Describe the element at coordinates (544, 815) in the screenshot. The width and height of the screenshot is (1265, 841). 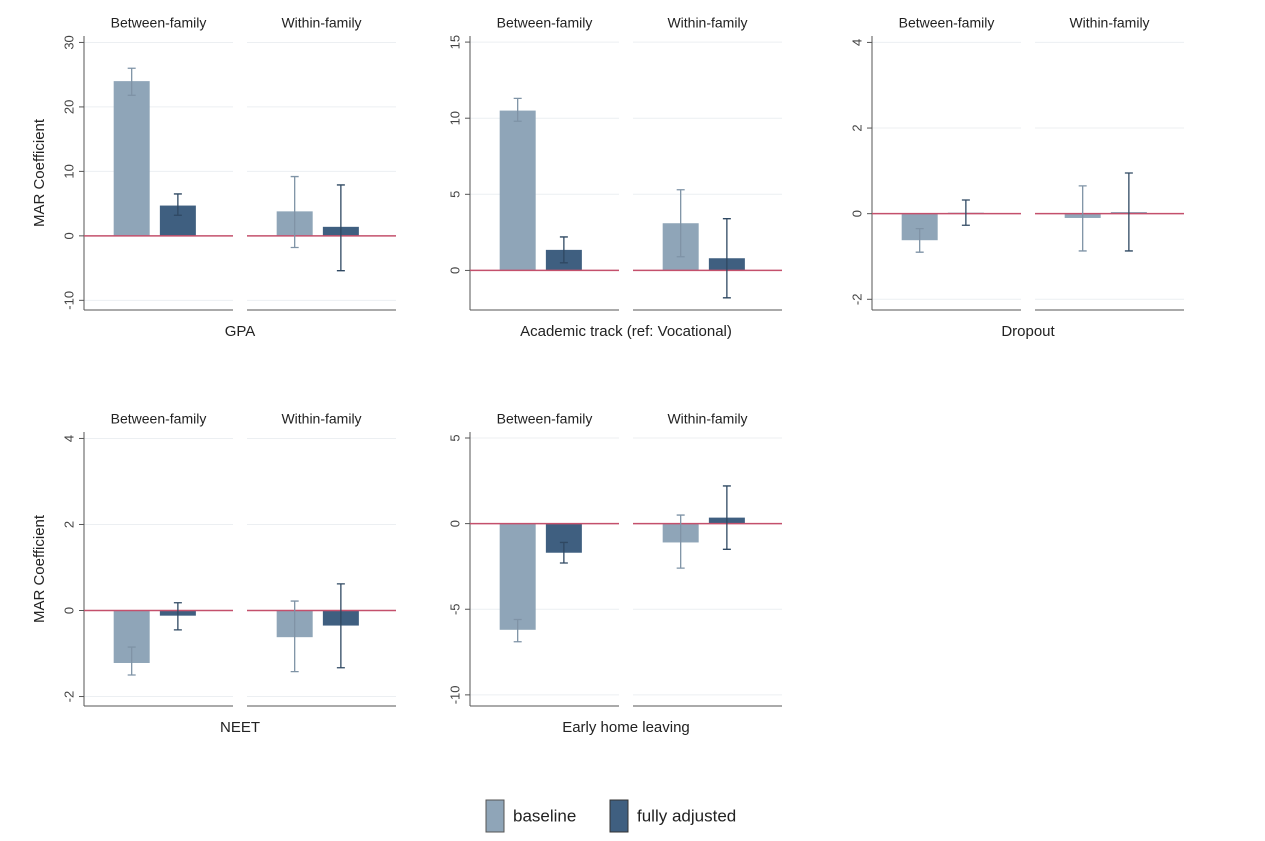
I see `legend-label: baseline` at that location.